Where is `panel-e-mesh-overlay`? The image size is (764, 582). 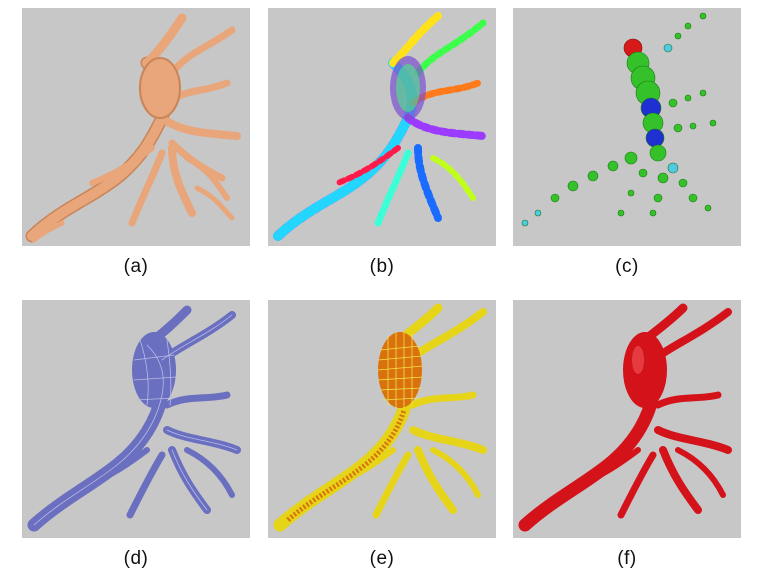
panel-e-mesh-overlay is located at coordinates (382, 419).